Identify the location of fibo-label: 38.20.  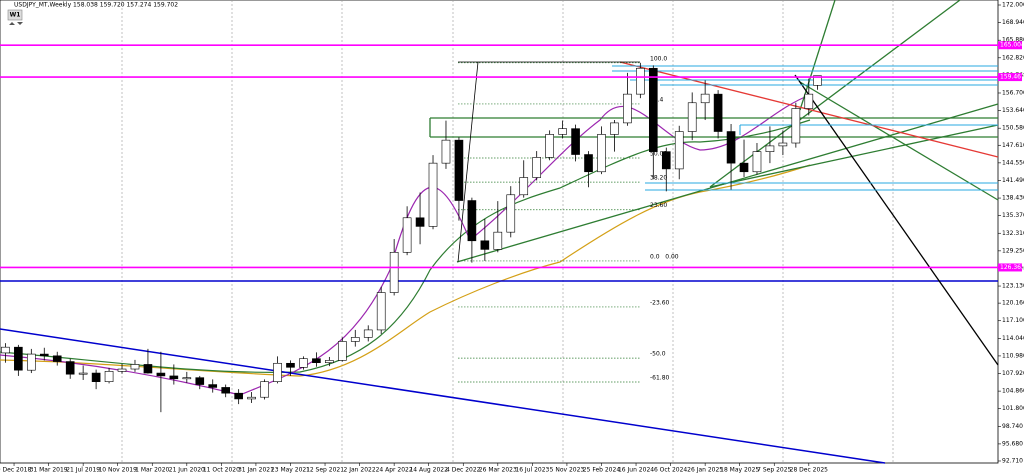
(658, 178).